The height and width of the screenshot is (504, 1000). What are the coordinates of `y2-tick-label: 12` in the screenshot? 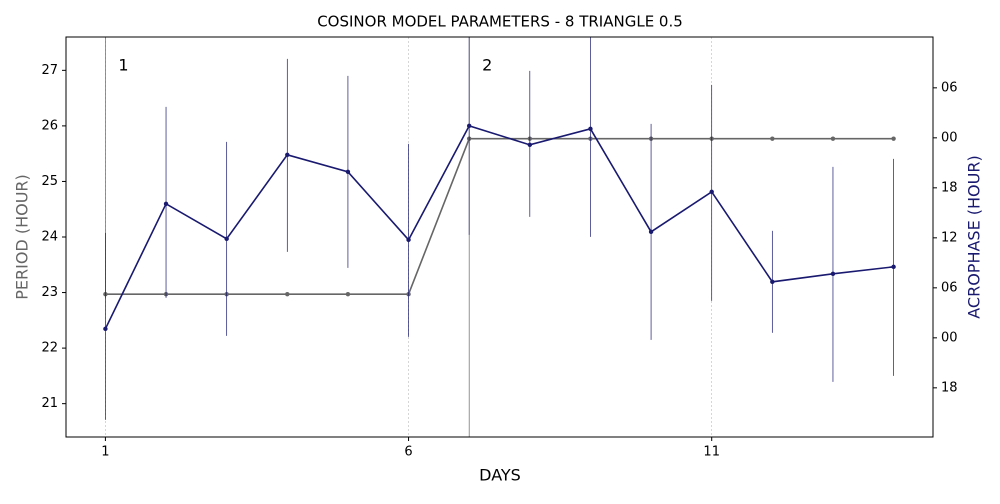 It's located at (949, 237).